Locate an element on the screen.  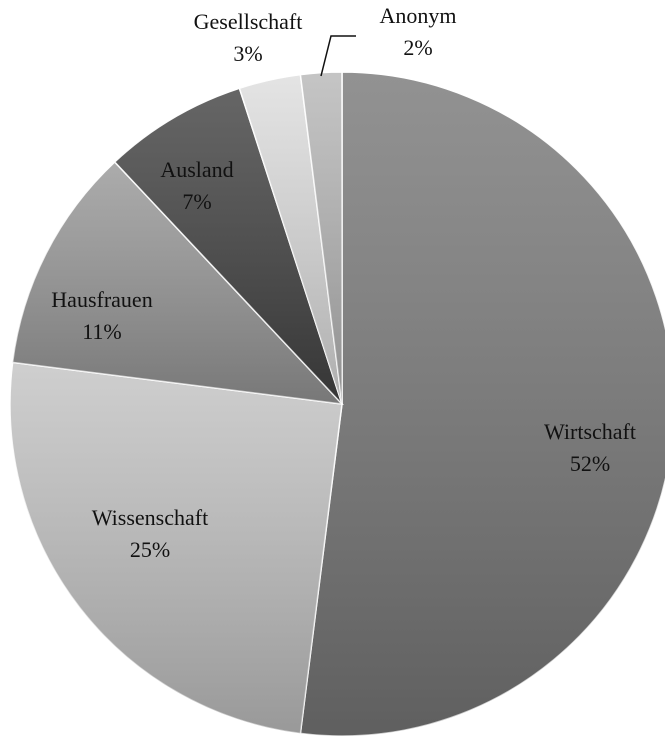
value-label: 3% is located at coordinates (247, 53).